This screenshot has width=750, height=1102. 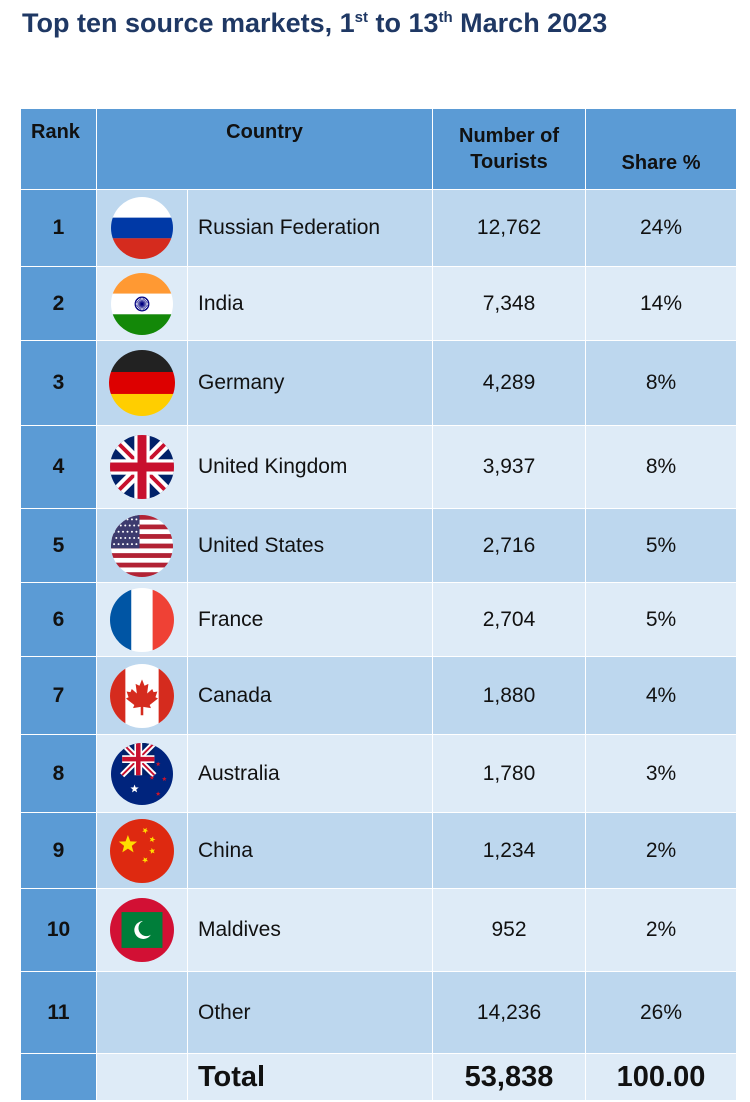 I want to click on country-cell: United States, so click(x=310, y=545).